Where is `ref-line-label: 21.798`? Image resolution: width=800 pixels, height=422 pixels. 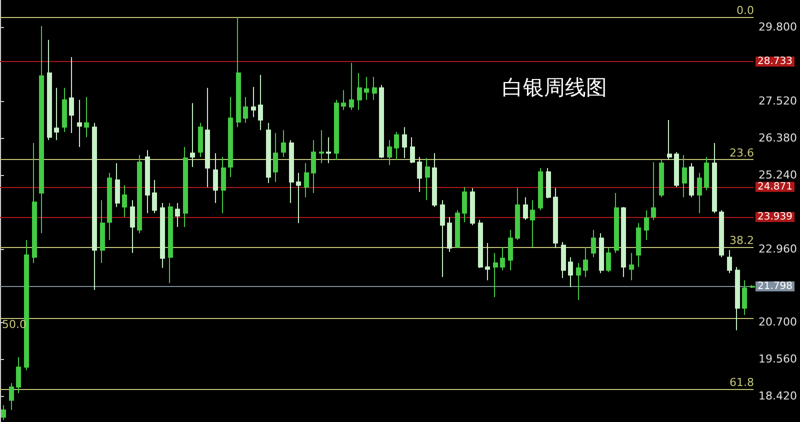 ref-line-label: 21.798 is located at coordinates (775, 286).